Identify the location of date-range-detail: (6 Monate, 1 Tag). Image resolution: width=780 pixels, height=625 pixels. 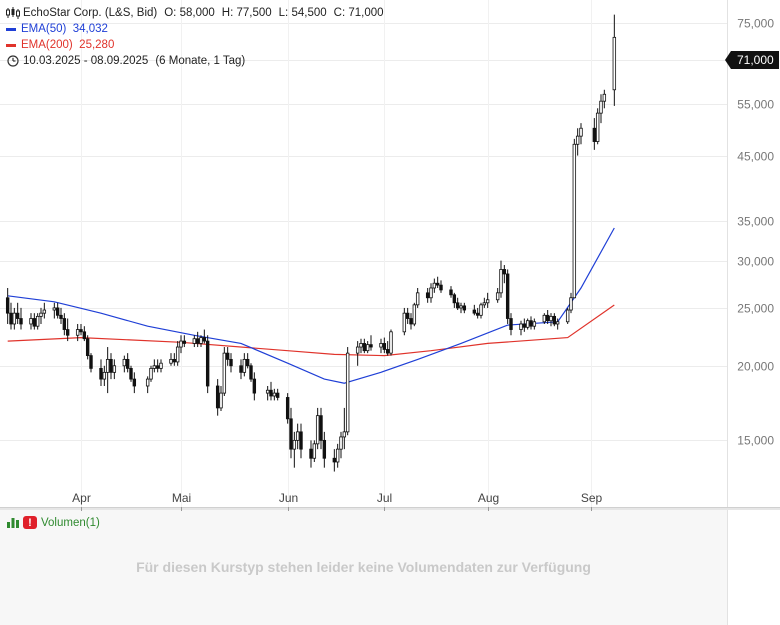
(200, 61).